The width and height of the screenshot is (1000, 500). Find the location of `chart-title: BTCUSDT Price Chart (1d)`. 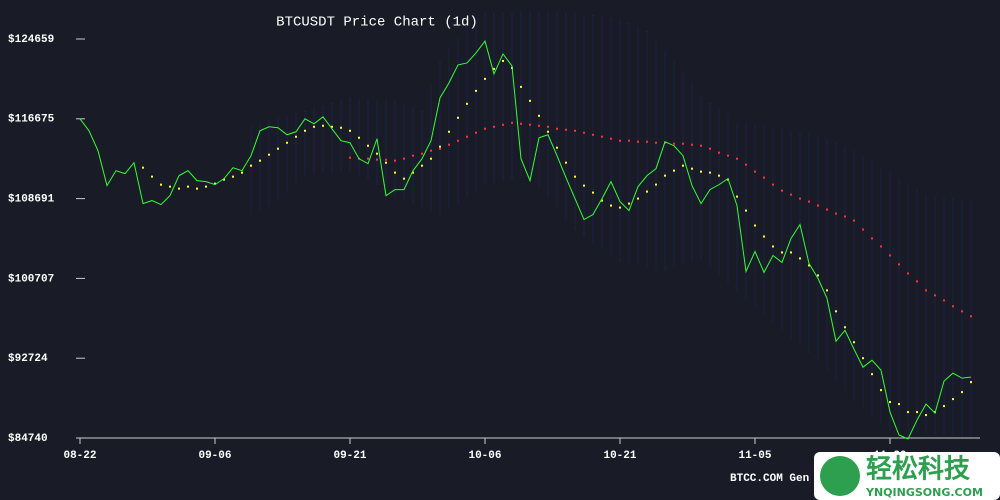

chart-title: BTCUSDT Price Chart (1d) is located at coordinates (377, 23).